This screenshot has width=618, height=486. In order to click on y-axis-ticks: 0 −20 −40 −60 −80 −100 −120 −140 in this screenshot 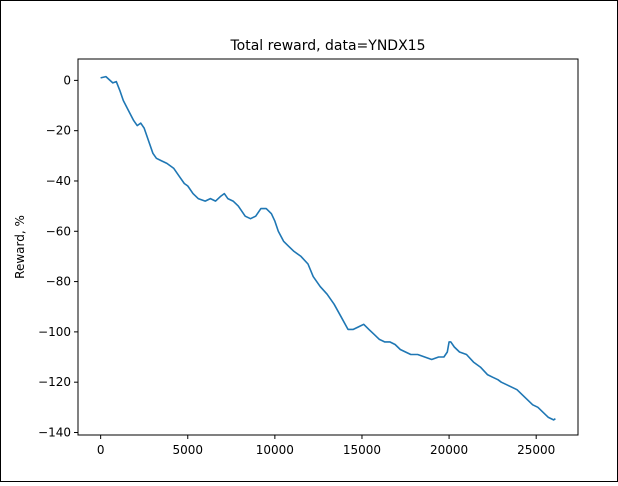, I will do `click(58, 256)`.